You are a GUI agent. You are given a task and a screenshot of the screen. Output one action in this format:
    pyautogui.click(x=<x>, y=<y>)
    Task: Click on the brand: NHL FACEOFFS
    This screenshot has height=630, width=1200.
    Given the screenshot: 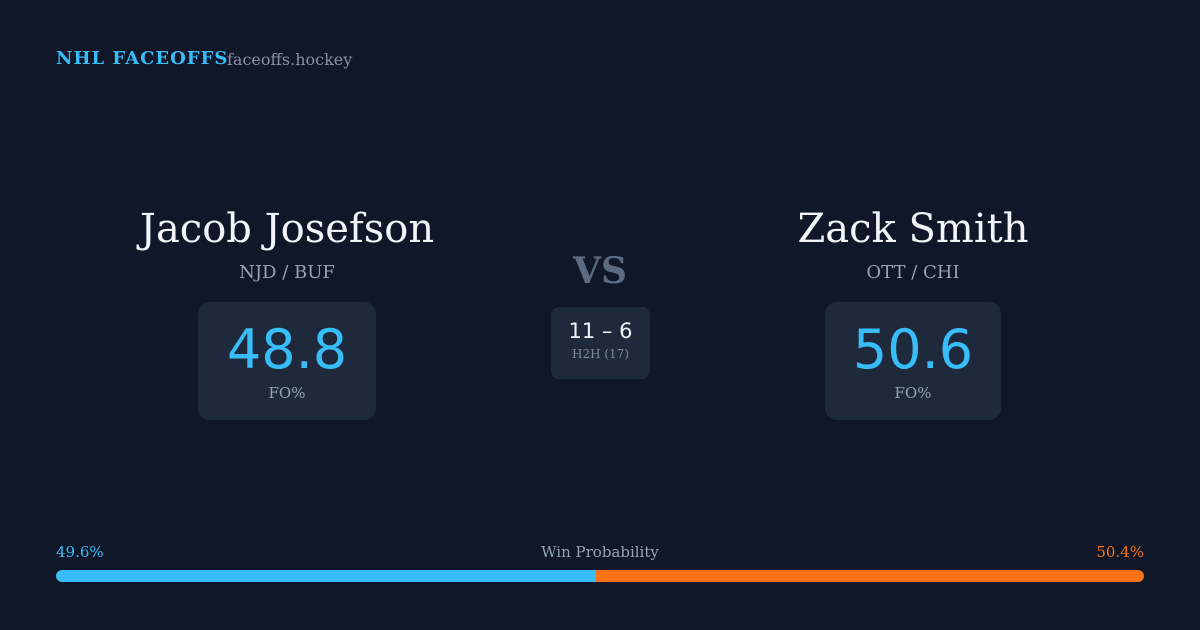 What is the action you would take?
    pyautogui.click(x=142, y=58)
    